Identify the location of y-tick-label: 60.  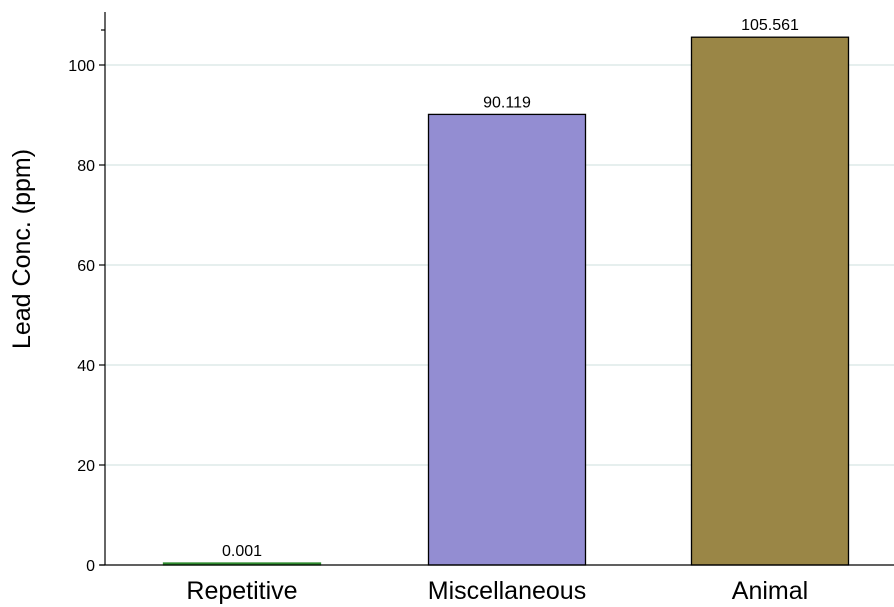
(86, 266).